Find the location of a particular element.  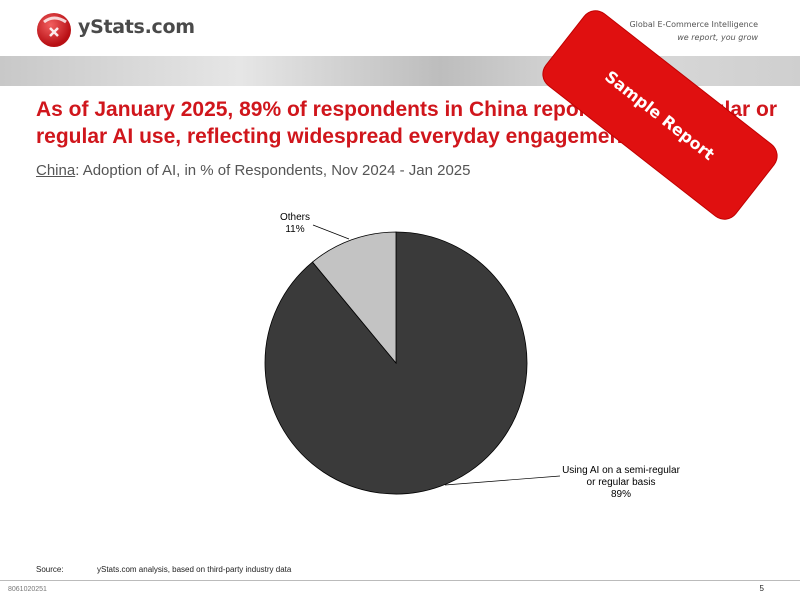

pie-slices is located at coordinates (396, 363).